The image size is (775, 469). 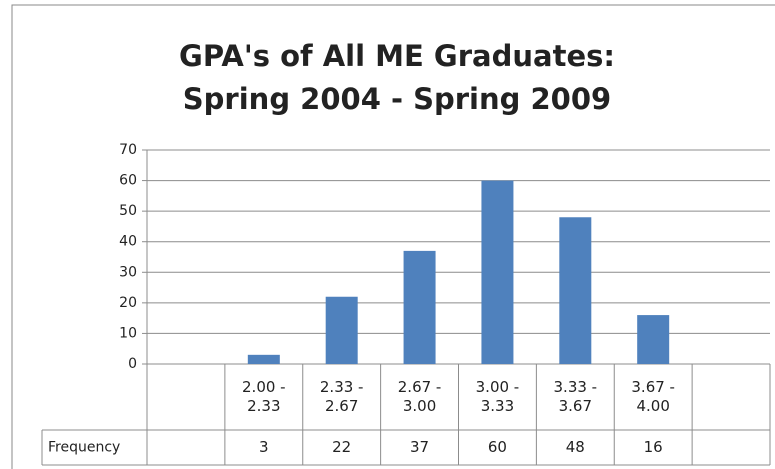 I want to click on y-tick-label: 30, so click(x=128, y=272).